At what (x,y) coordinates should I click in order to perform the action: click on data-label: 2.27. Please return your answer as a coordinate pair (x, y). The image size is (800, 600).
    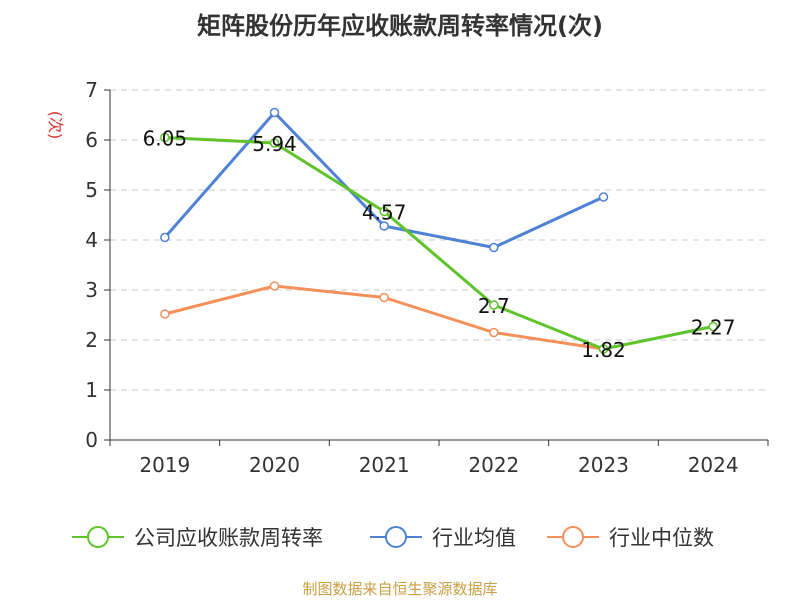
    Looking at the image, I should click on (713, 328).